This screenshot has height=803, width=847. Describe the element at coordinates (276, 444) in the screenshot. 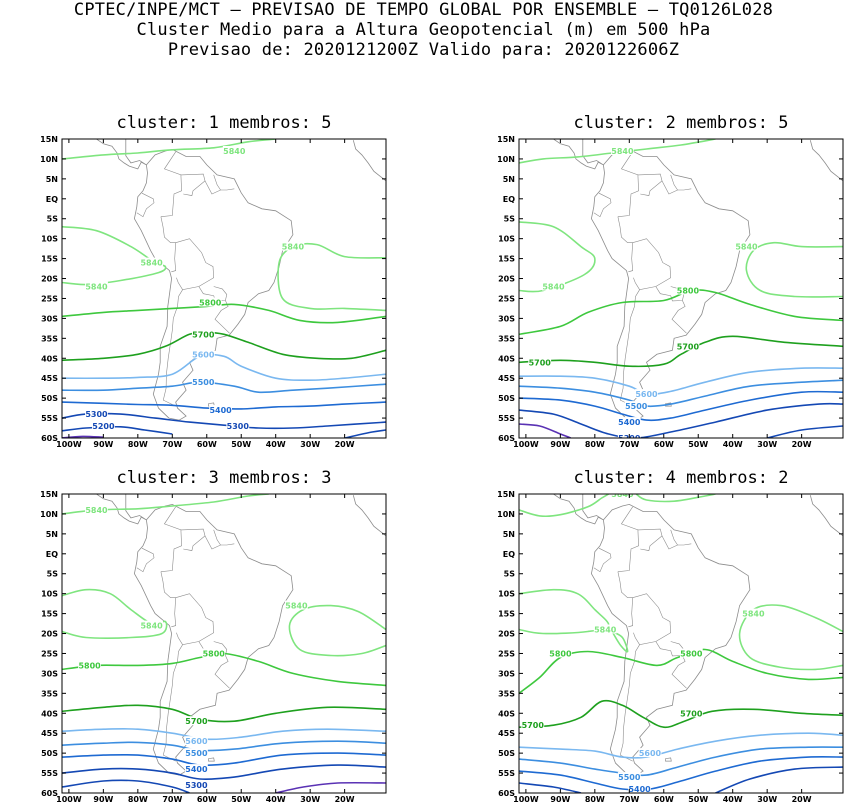

I see `panel-1-lon-label: 40W` at that location.